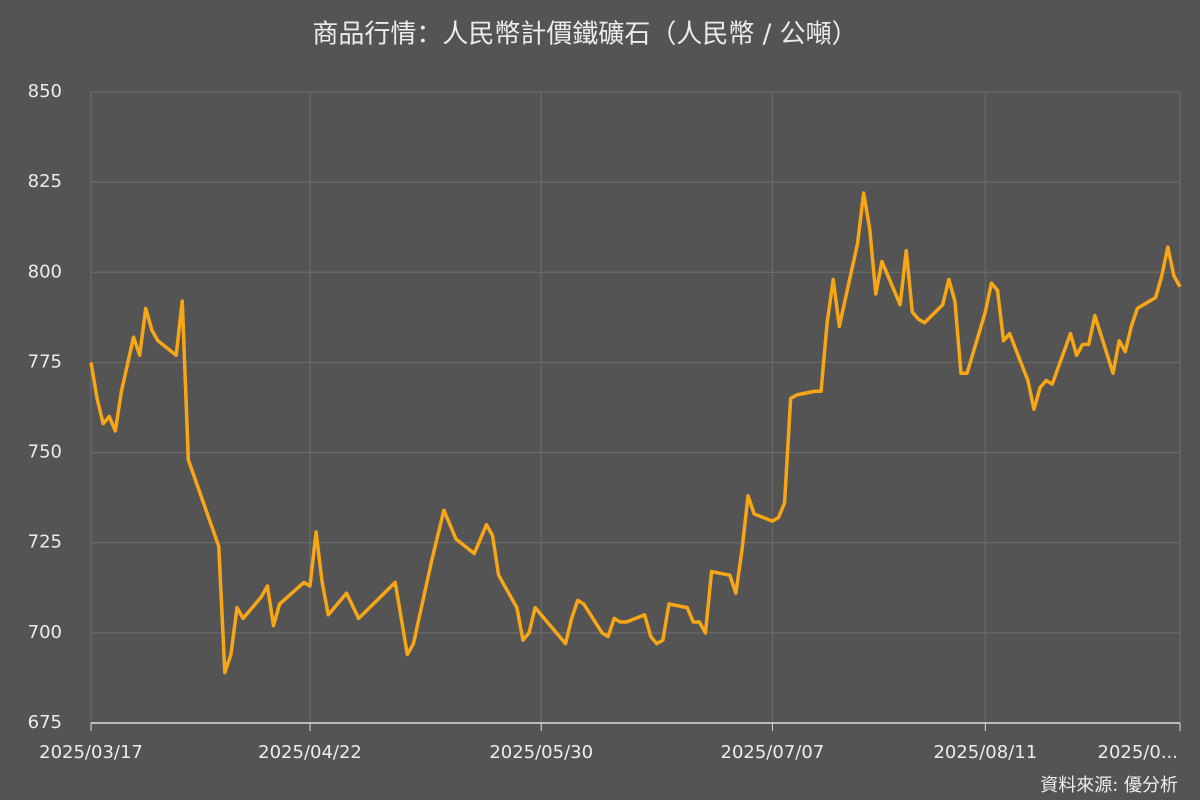 This screenshot has width=1200, height=800. What do you see at coordinates (45, 452) in the screenshot?
I see `y-tick-label: 750` at bounding box center [45, 452].